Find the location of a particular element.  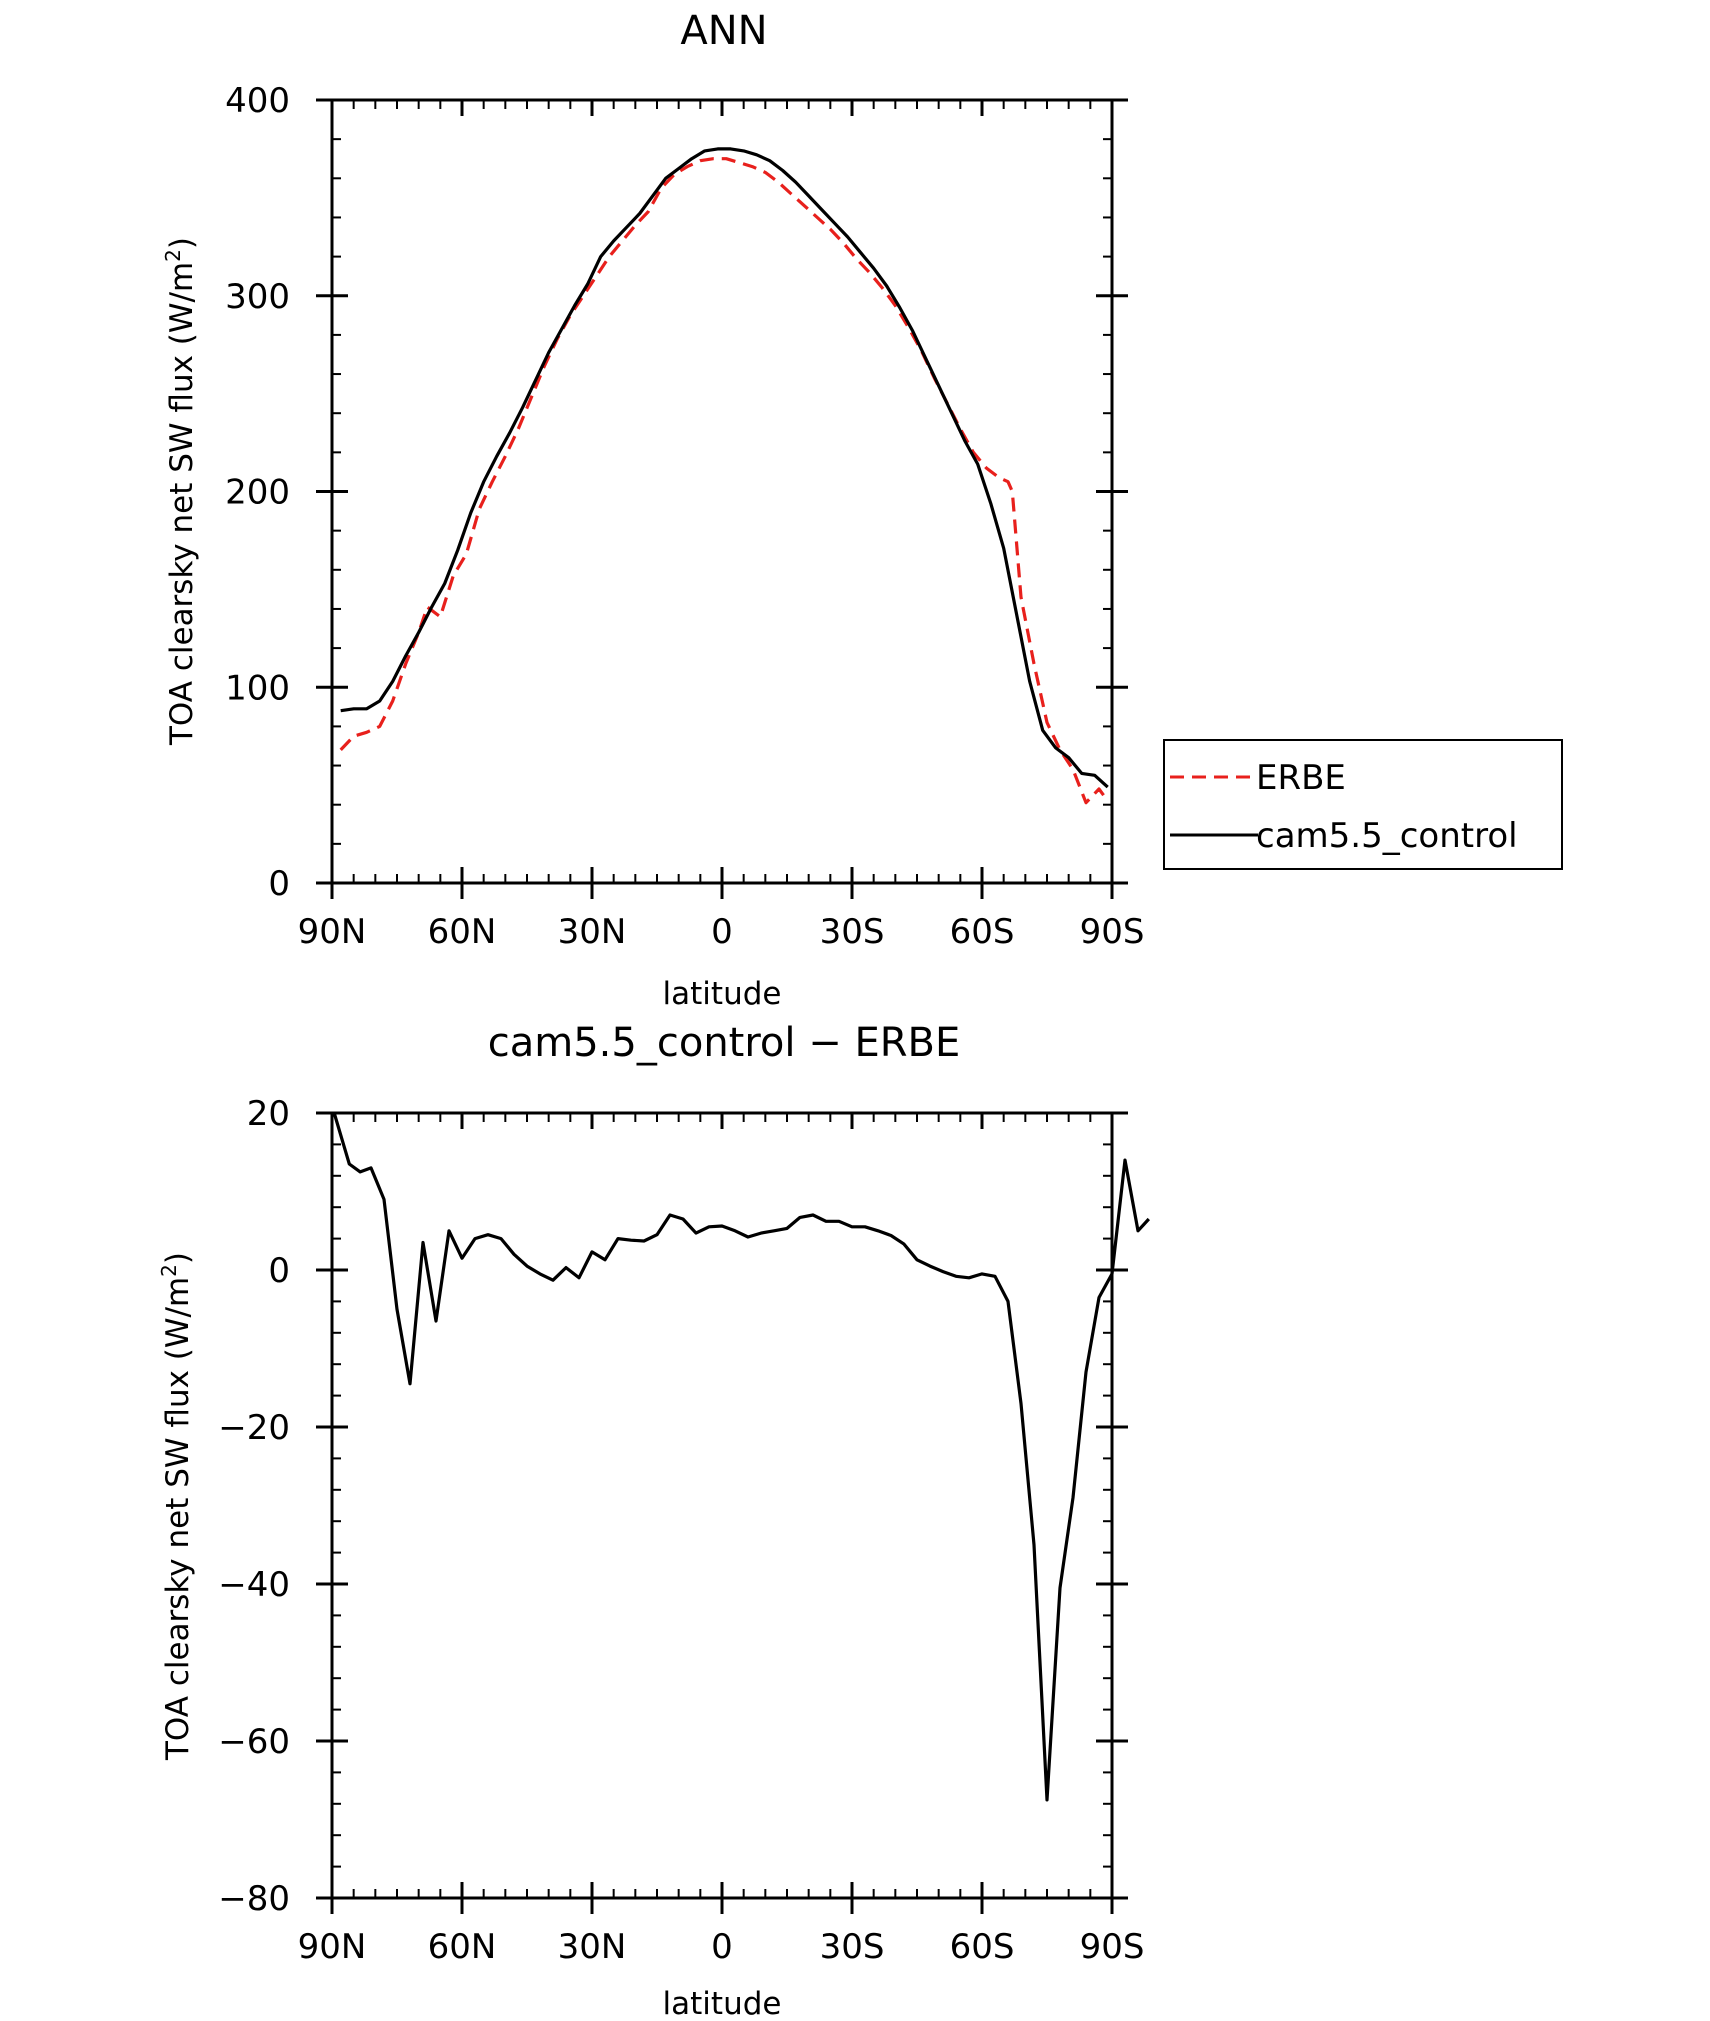

bottom-y-axis-label: TOA clearsky net SW flux (W/m2) is located at coordinates (176, 1506).